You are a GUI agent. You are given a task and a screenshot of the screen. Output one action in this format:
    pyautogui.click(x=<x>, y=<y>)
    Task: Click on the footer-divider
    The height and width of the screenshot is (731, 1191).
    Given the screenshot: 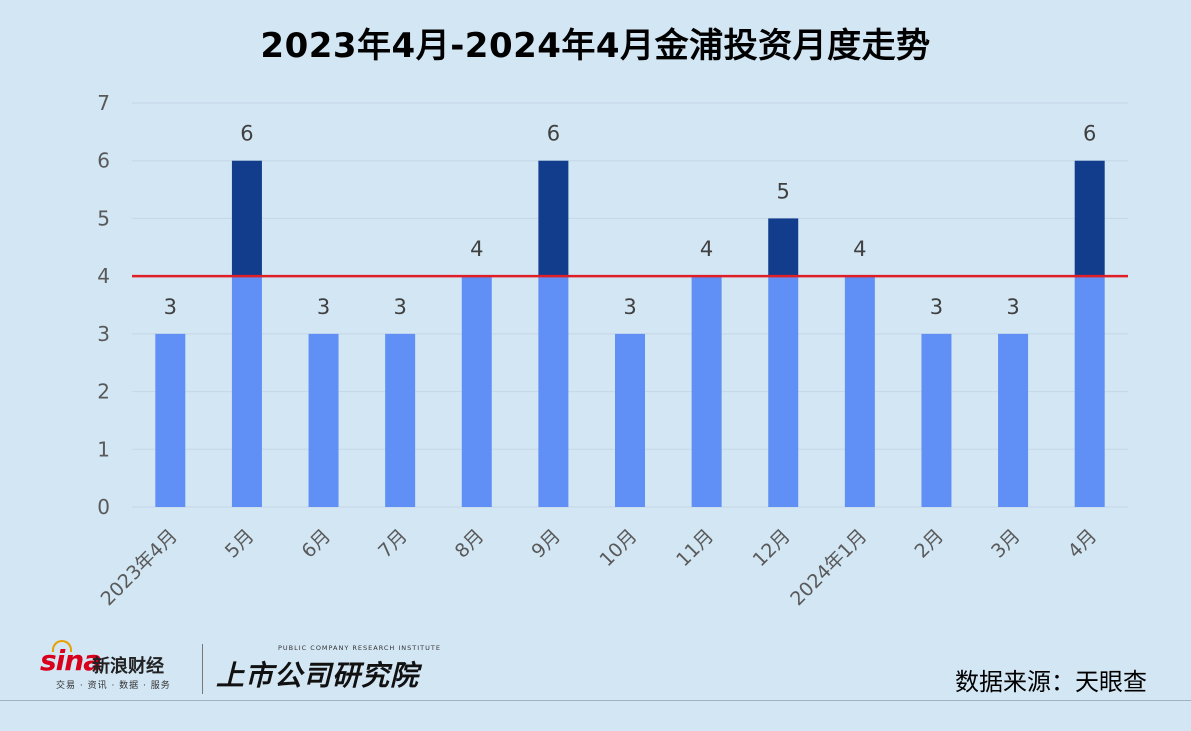 What is the action you would take?
    pyautogui.click(x=595, y=700)
    